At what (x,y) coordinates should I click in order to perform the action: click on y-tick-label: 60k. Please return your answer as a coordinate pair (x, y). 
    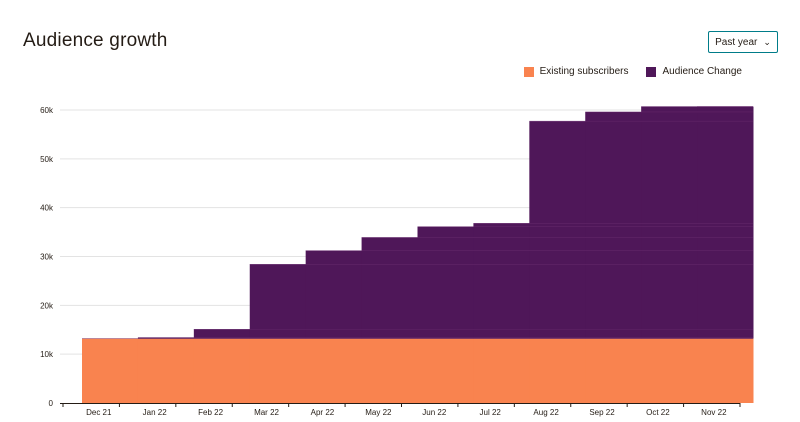
    Looking at the image, I should click on (47, 110).